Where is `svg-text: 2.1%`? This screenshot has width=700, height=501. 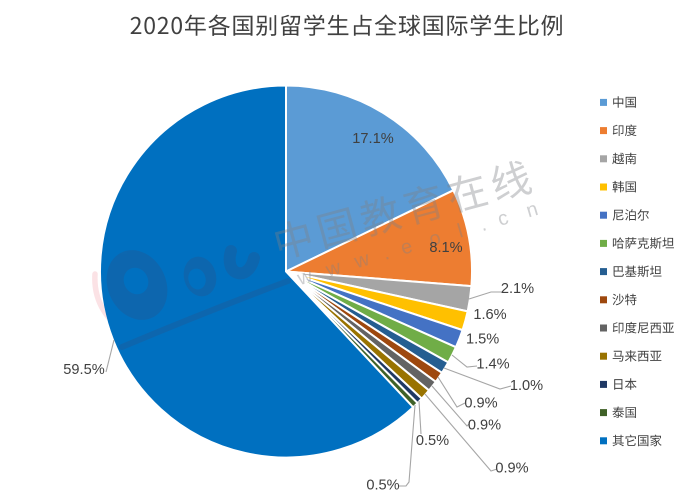
svg-text: 2.1% is located at coordinates (517, 289).